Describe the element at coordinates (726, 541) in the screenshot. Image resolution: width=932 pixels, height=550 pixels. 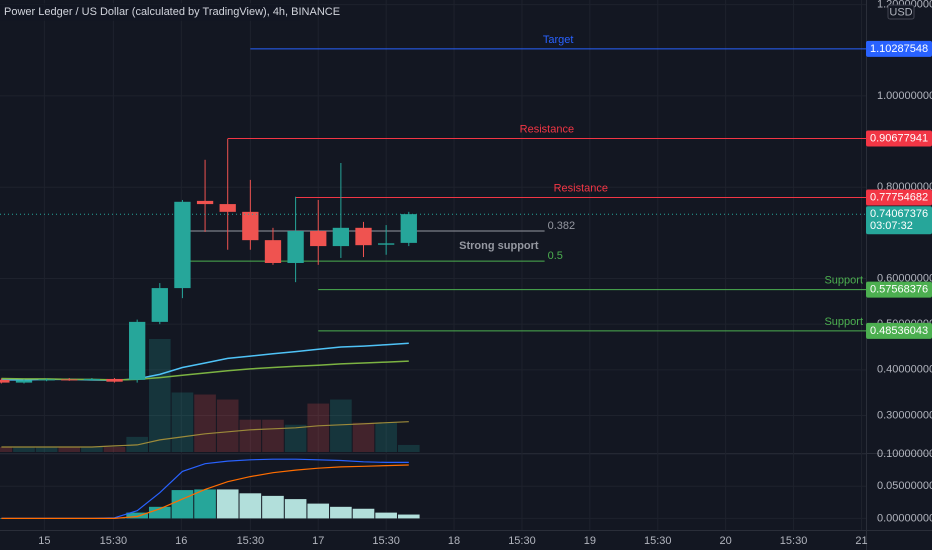
I see `x-tick-label: 20` at that location.